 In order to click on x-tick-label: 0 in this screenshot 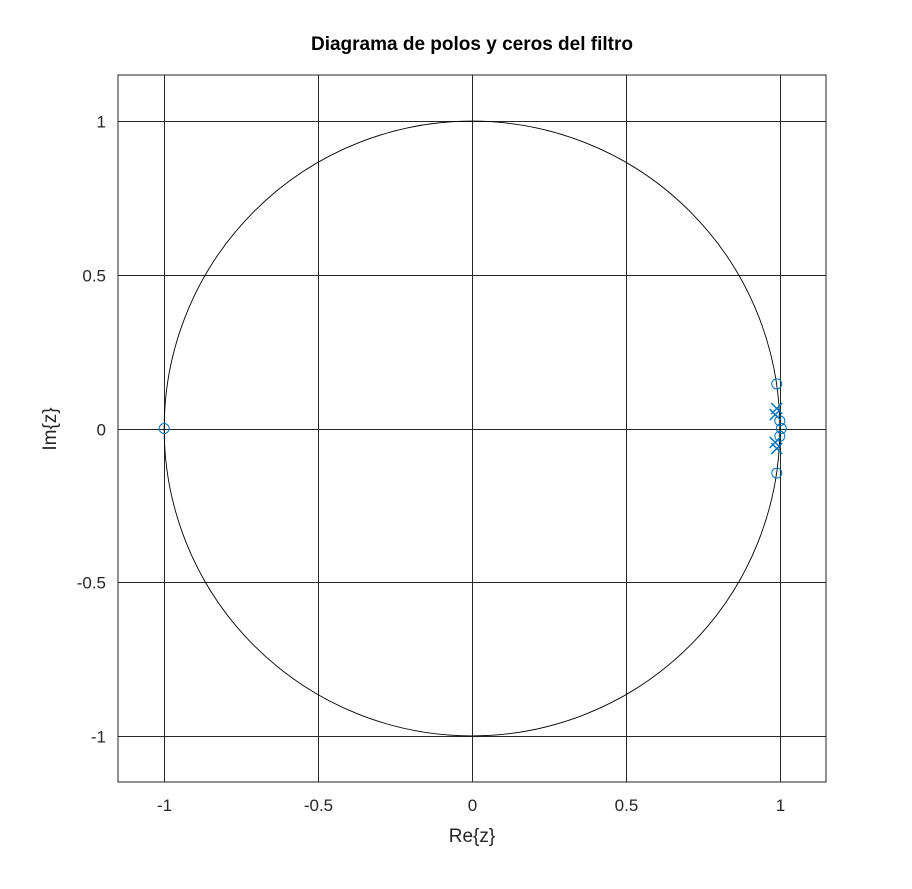, I will do `click(472, 805)`.